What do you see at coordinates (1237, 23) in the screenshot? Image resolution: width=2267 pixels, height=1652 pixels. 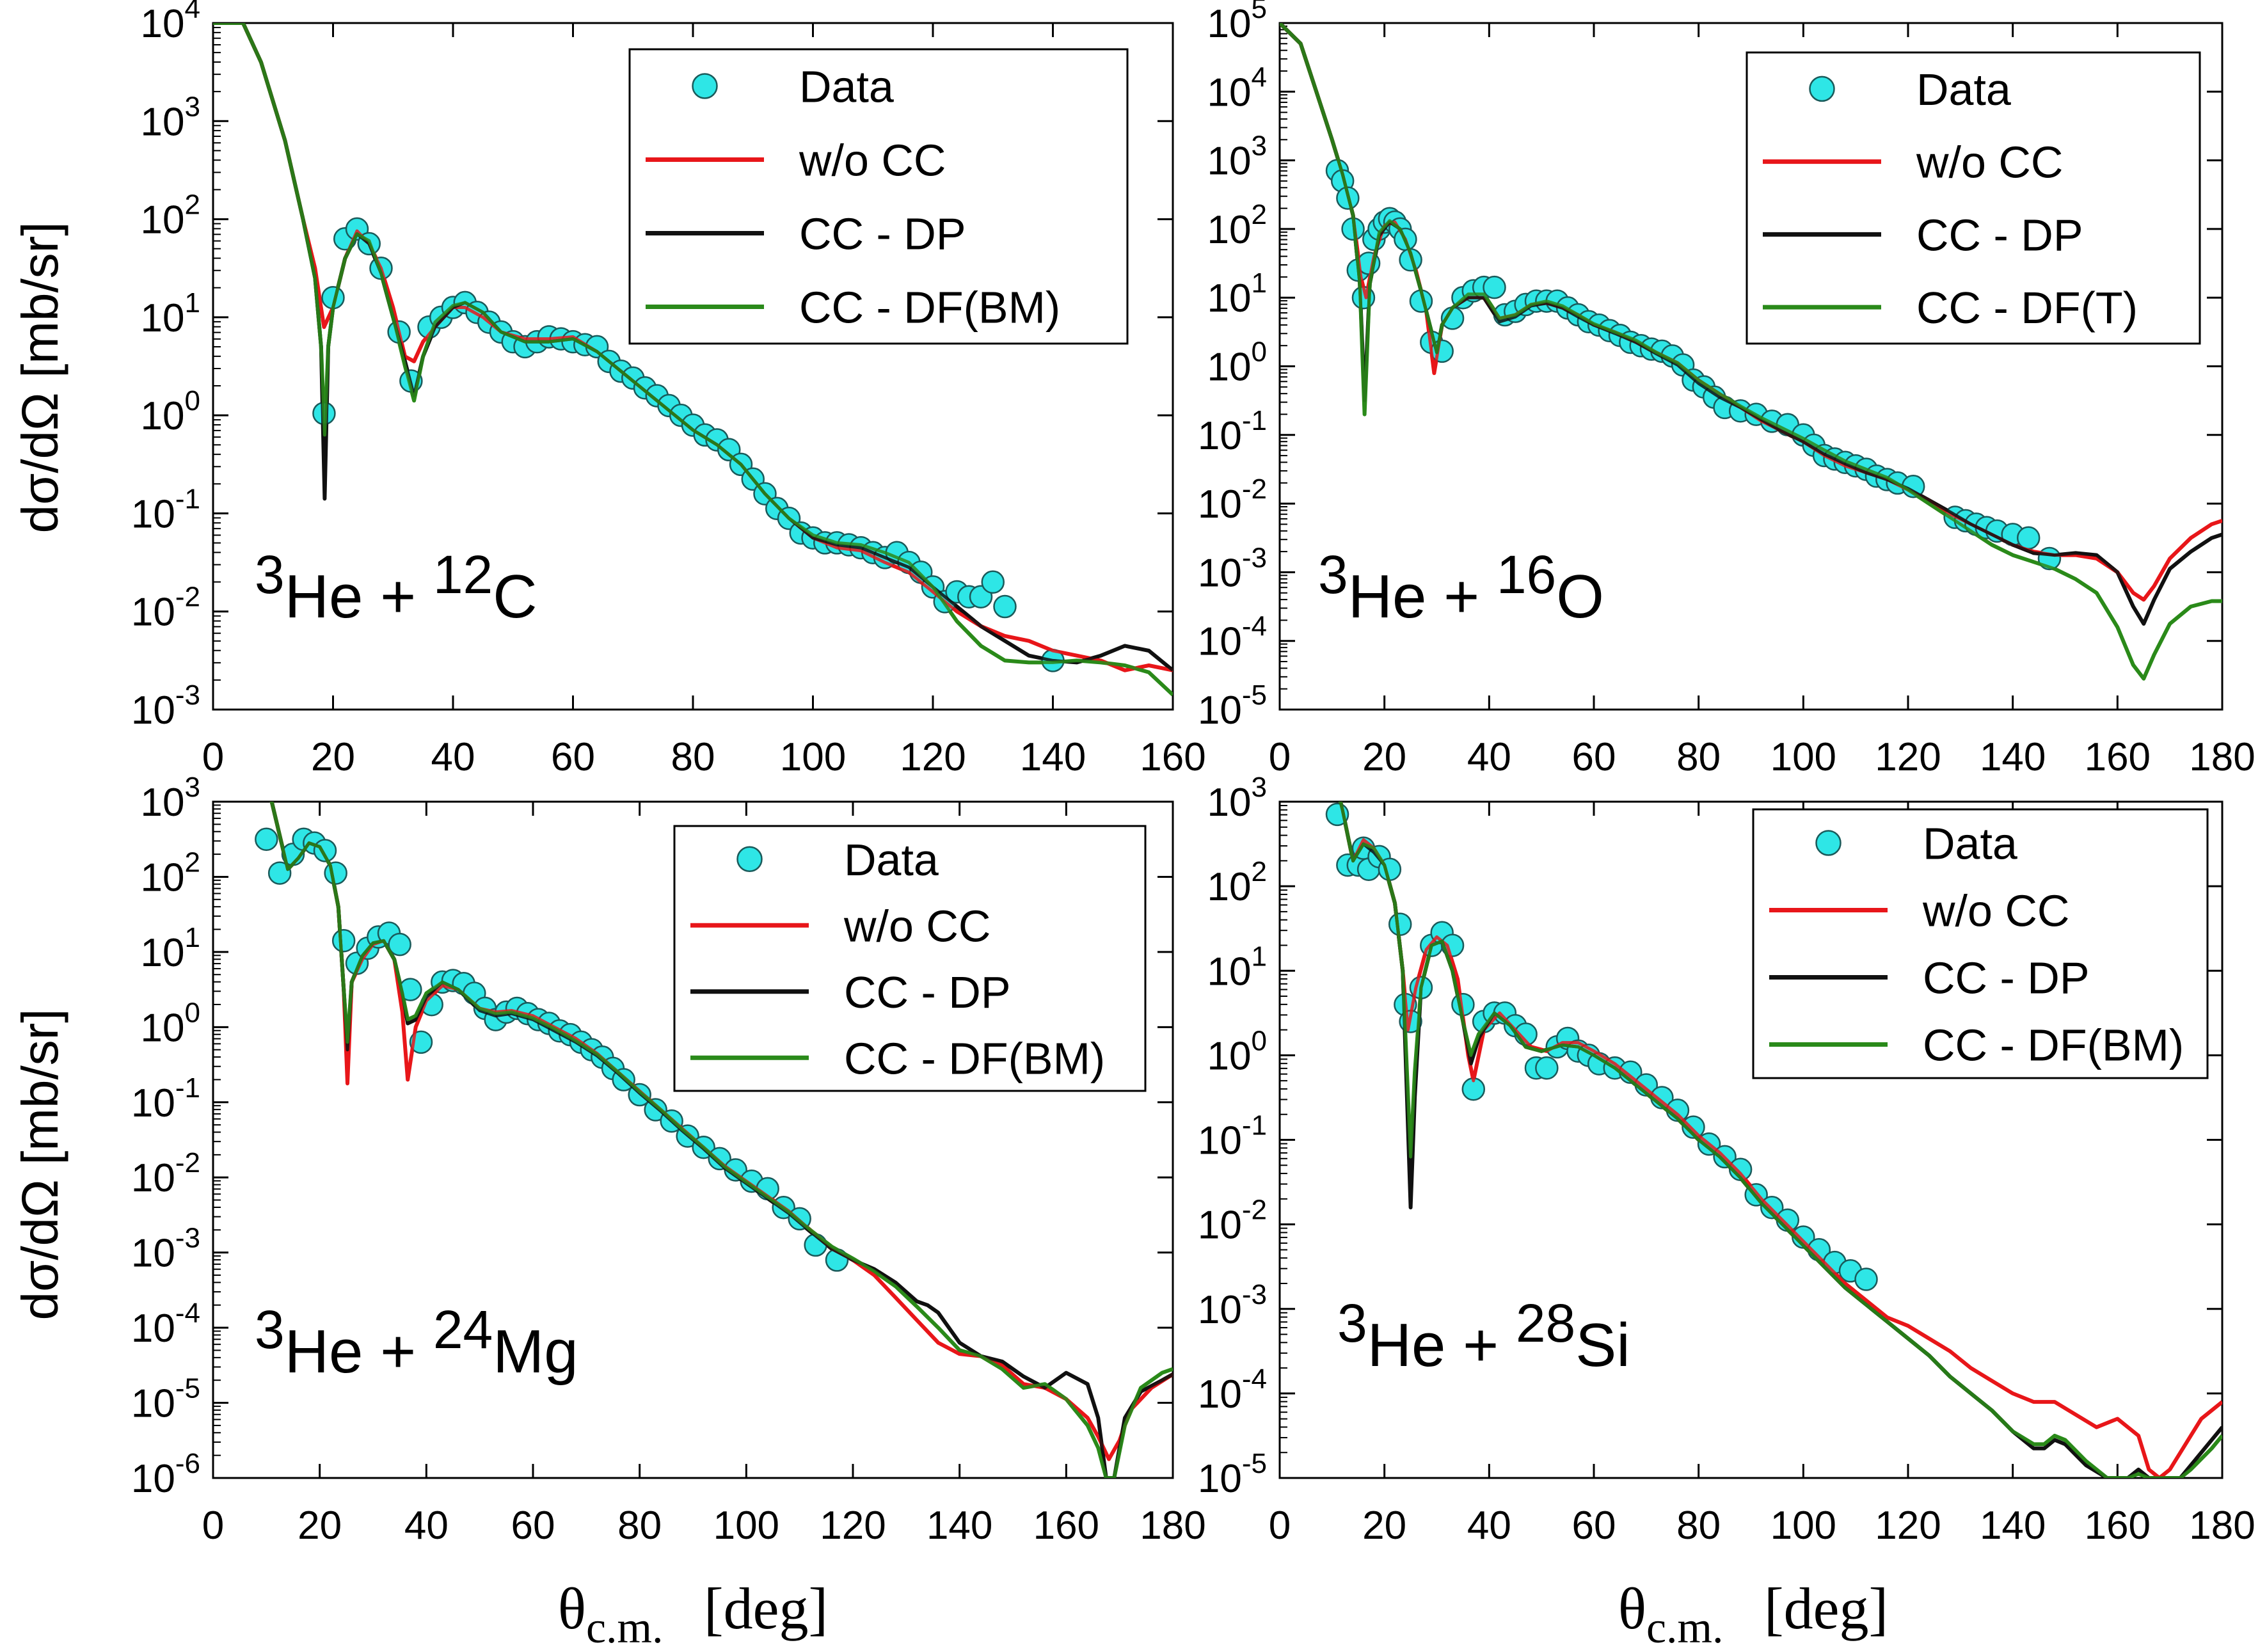 I see `y-tick-label: 10⁵` at bounding box center [1237, 23].